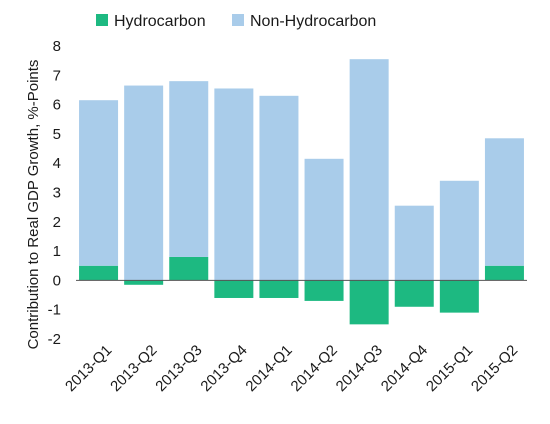 This screenshot has width=550, height=424. What do you see at coordinates (314, 368) in the screenshot?
I see `x-tick-label: 2014-Q2` at bounding box center [314, 368].